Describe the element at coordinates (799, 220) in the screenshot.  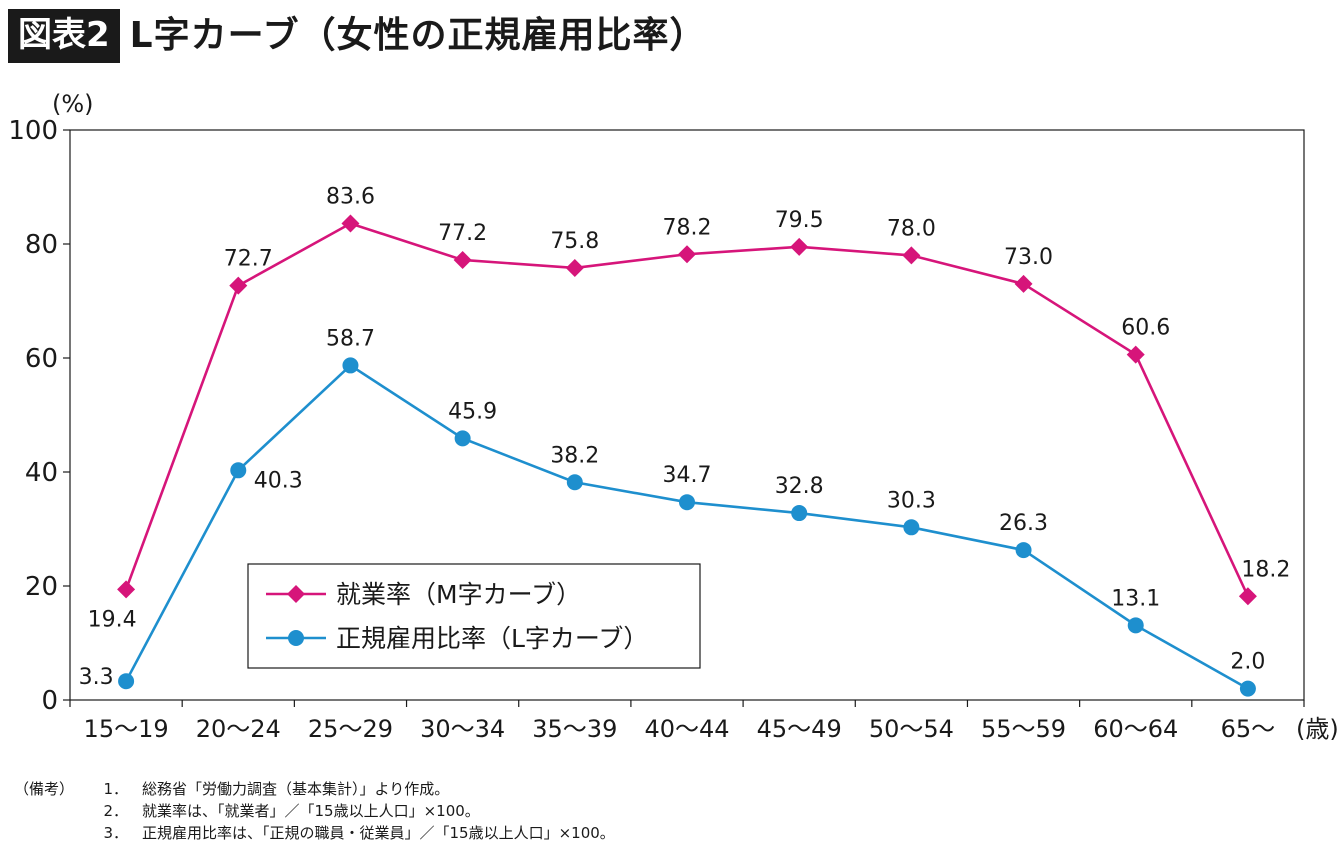
I see `data-label: 79.5` at that location.